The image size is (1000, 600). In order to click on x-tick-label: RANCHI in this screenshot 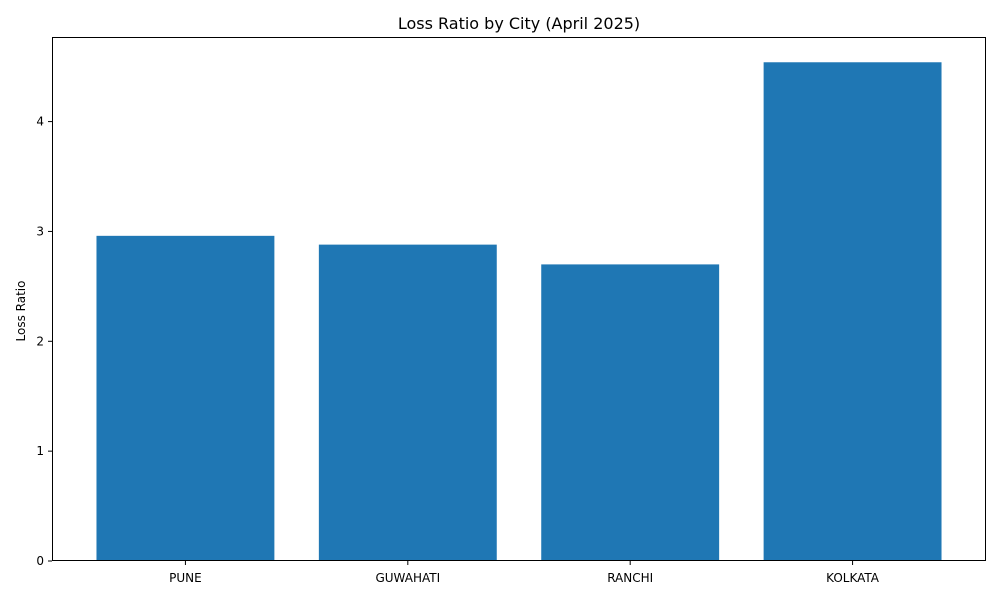, I will do `click(630, 578)`.